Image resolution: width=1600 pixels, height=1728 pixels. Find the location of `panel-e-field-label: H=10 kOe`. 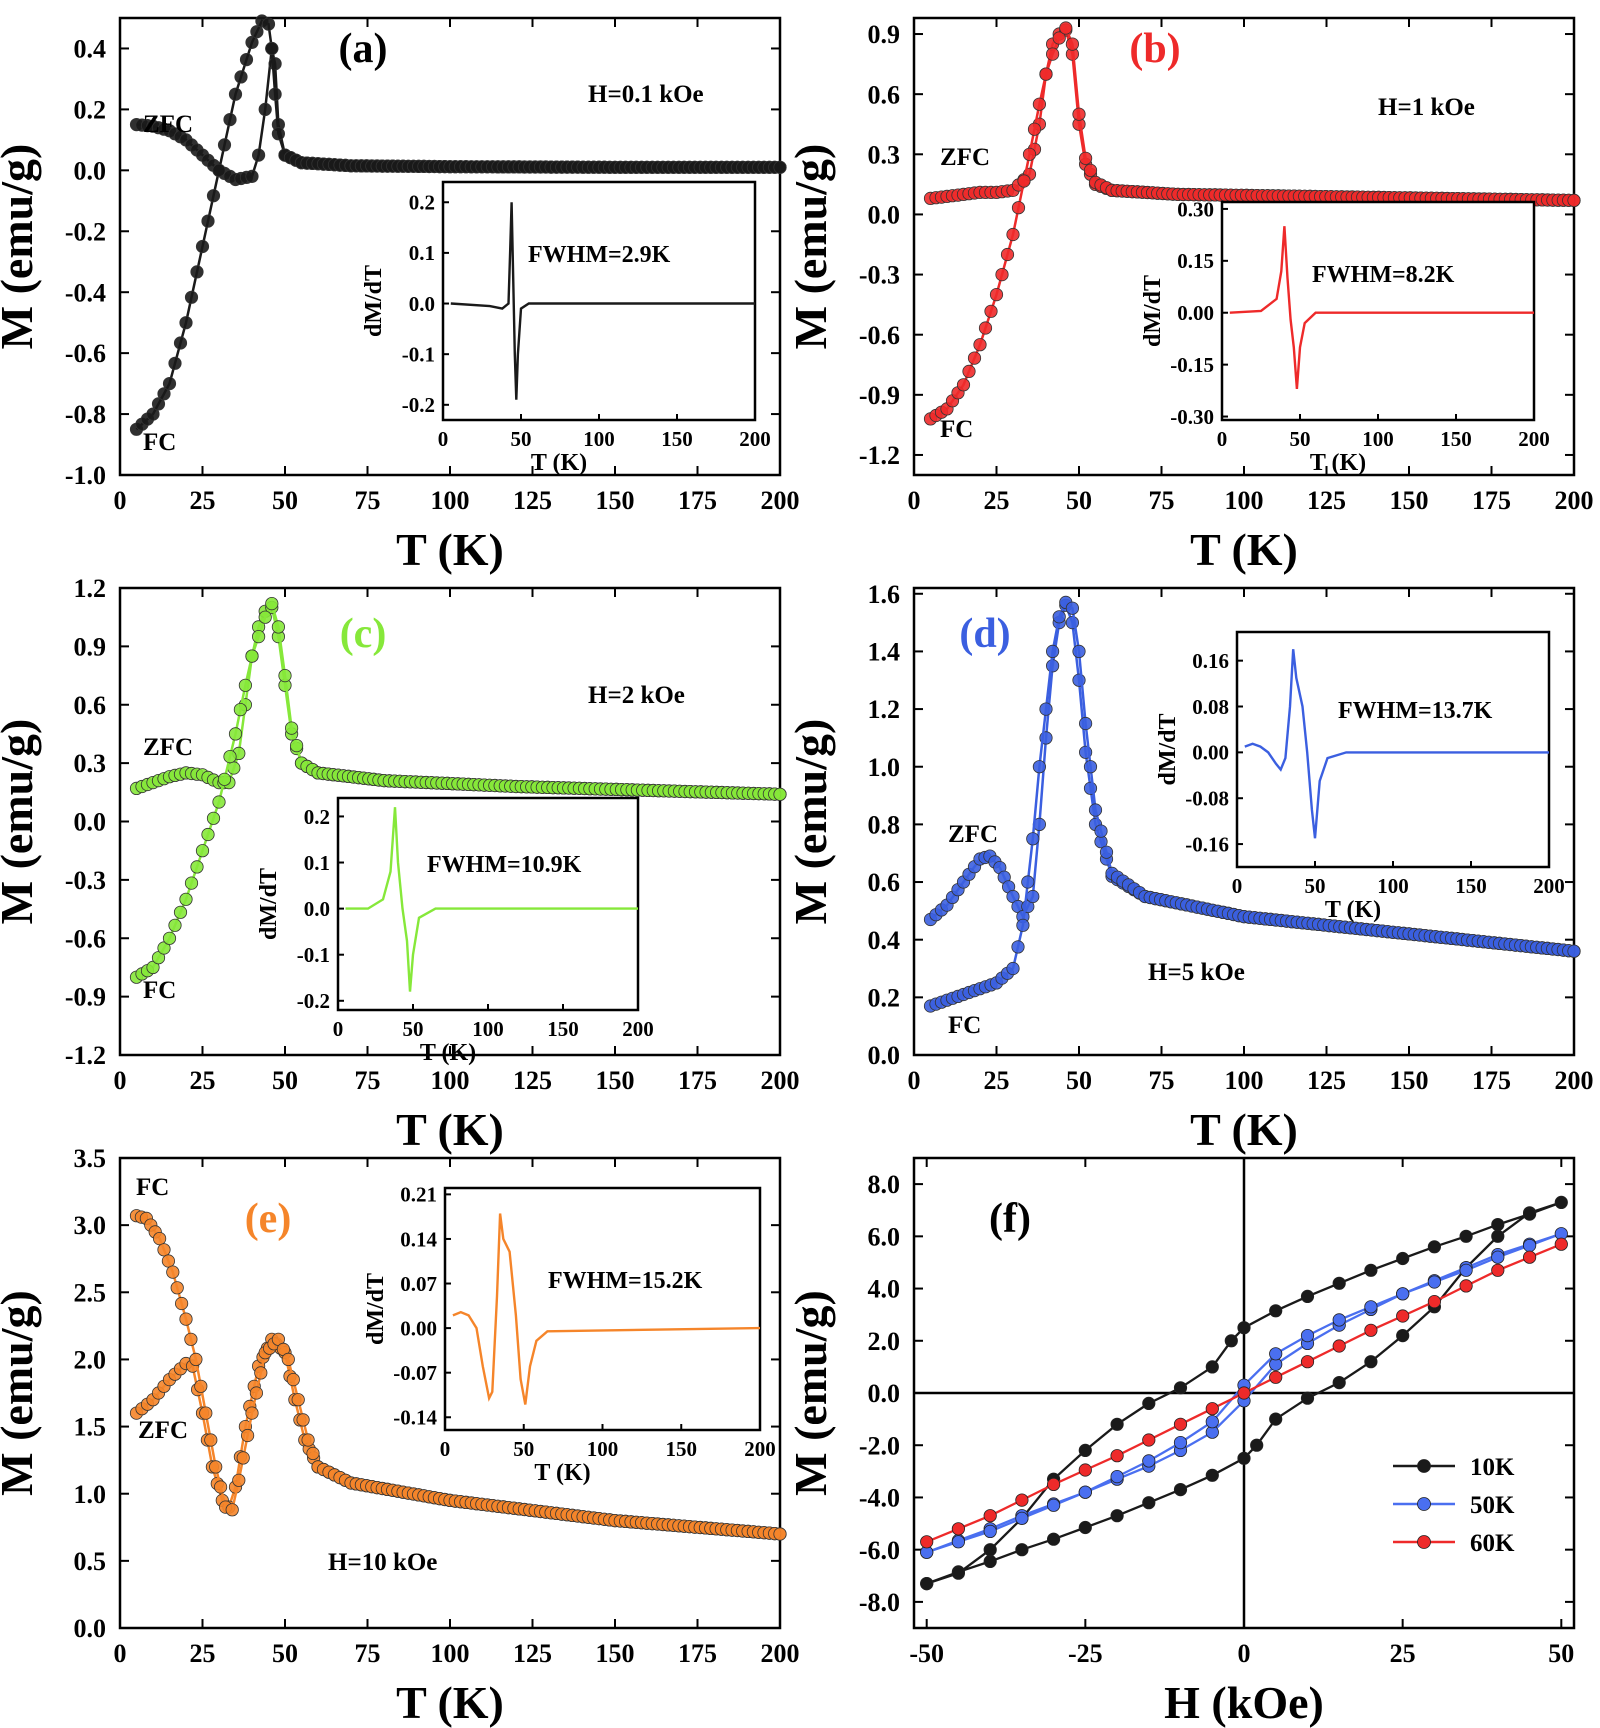

panel-e-field-label: H=10 kOe is located at coordinates (382, 1562).